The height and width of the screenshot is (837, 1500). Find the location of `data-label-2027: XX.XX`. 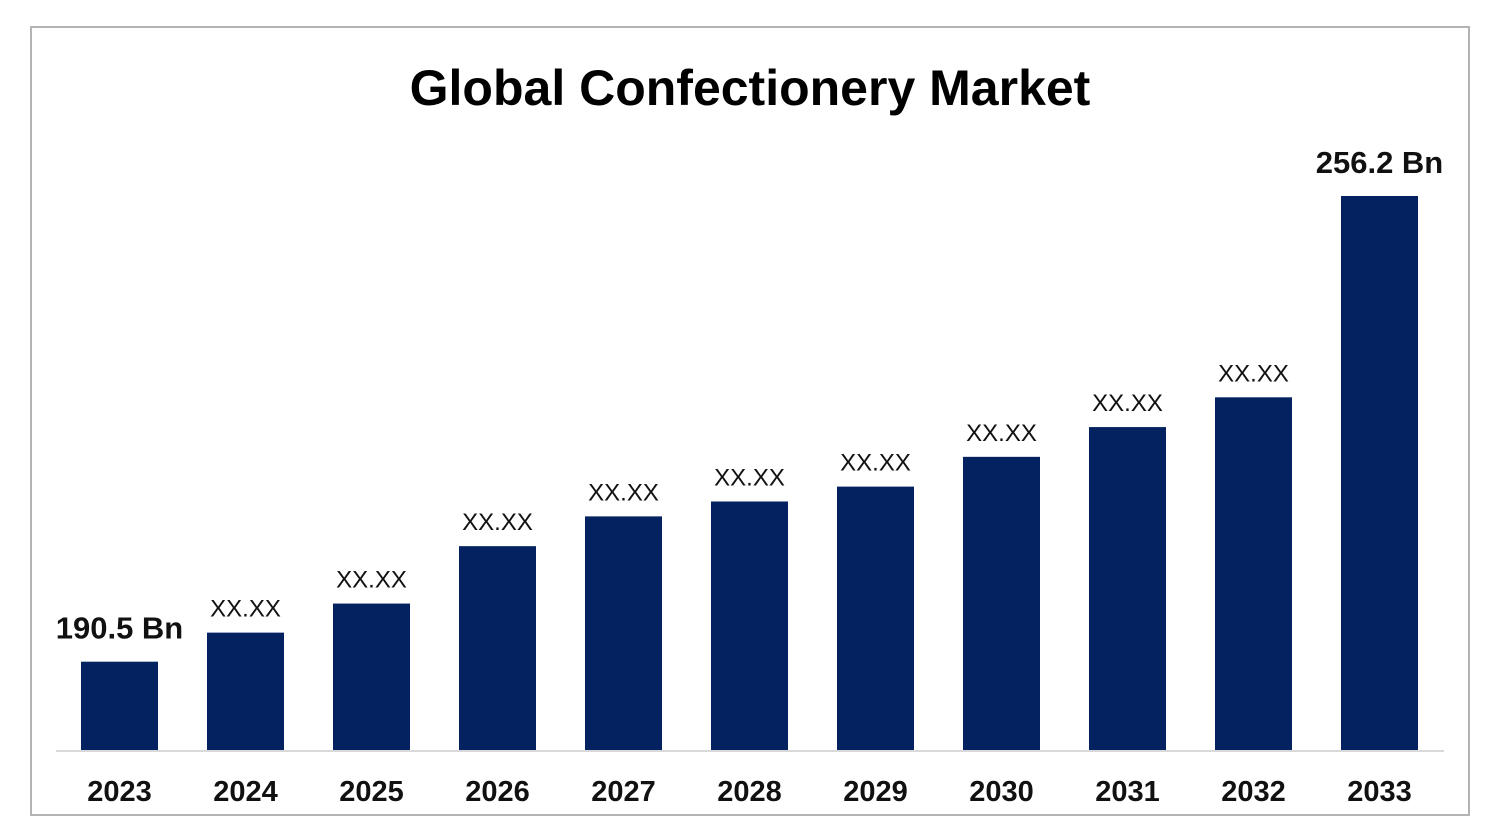

data-label-2027: XX.XX is located at coordinates (623, 492).